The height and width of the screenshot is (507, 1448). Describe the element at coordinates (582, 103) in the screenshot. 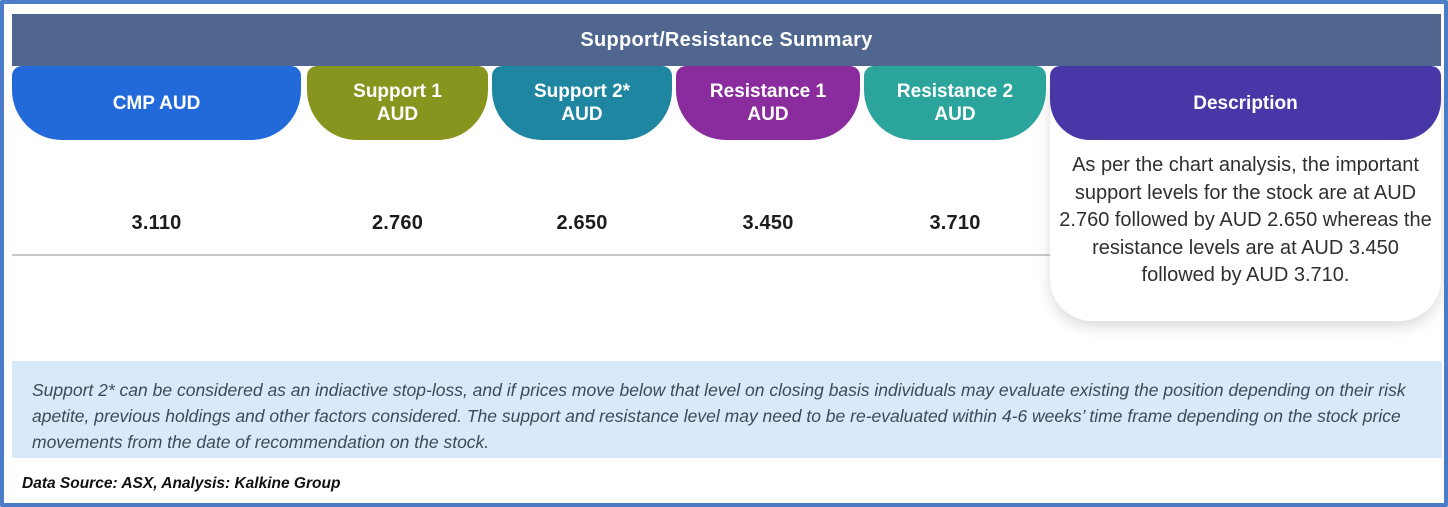

I see `column-header-support-2: Support 2* AUD` at that location.